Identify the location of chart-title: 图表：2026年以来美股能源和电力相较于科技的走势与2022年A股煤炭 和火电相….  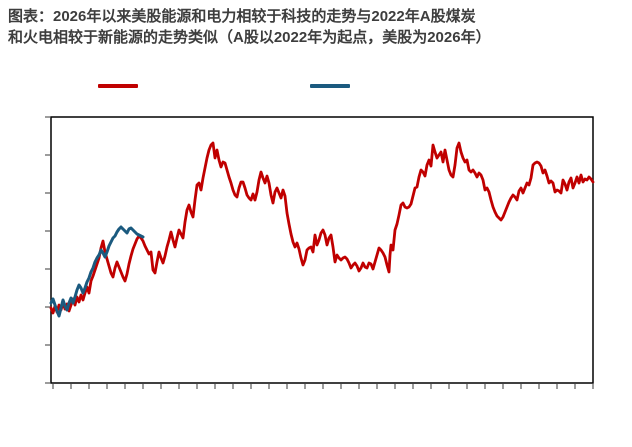
(316, 27).